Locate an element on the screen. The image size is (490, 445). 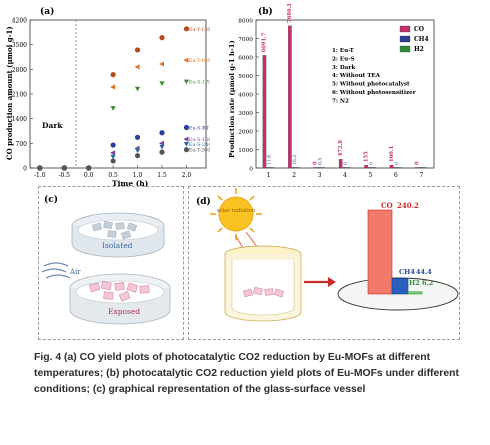
b-ytick-label: 3000 is located at coordinates (245, 114).